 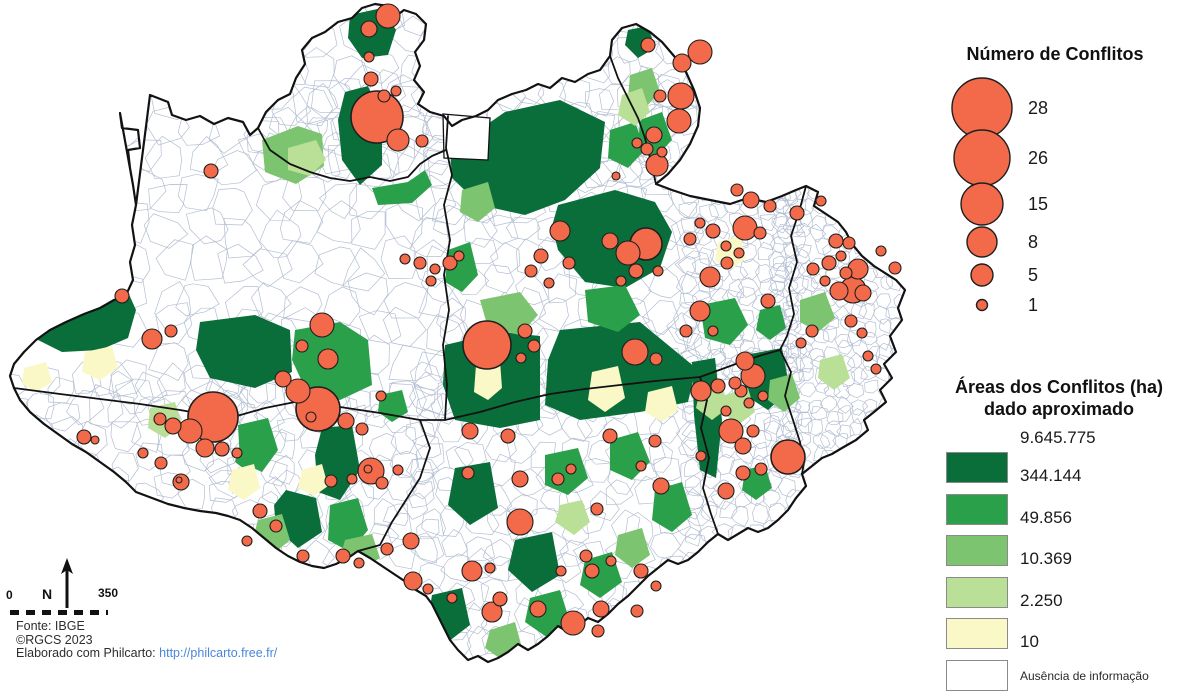 I want to click on north-arrow-icon, so click(x=67, y=583).